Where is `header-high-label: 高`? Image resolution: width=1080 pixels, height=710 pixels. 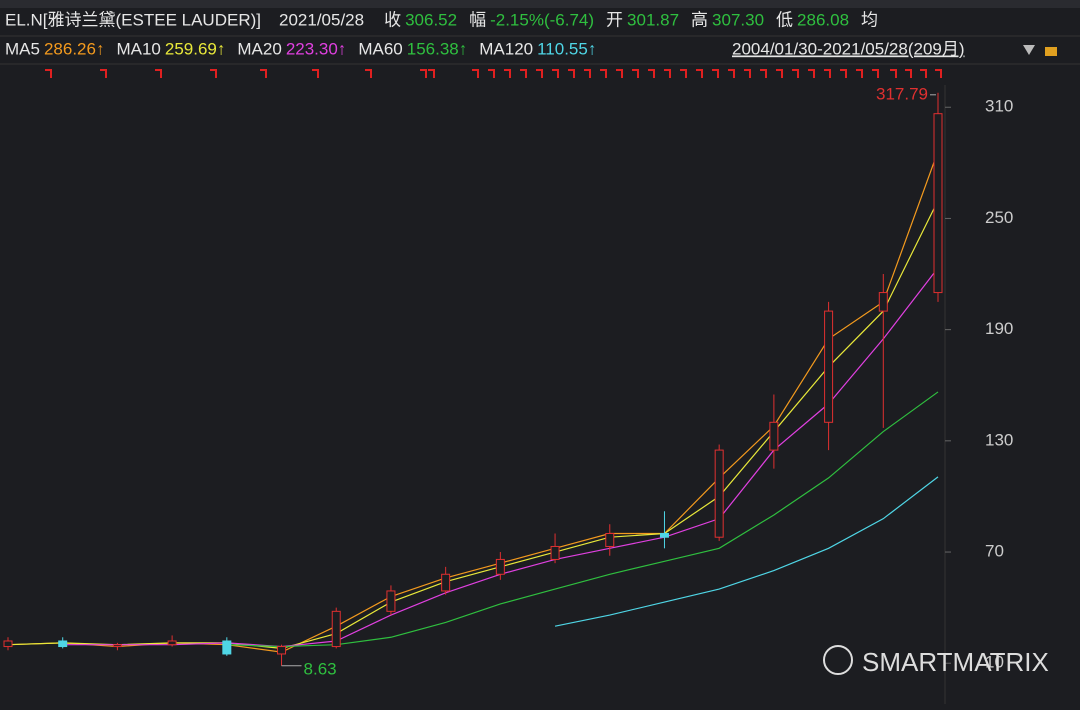
header-high-label: 高 is located at coordinates (699, 19).